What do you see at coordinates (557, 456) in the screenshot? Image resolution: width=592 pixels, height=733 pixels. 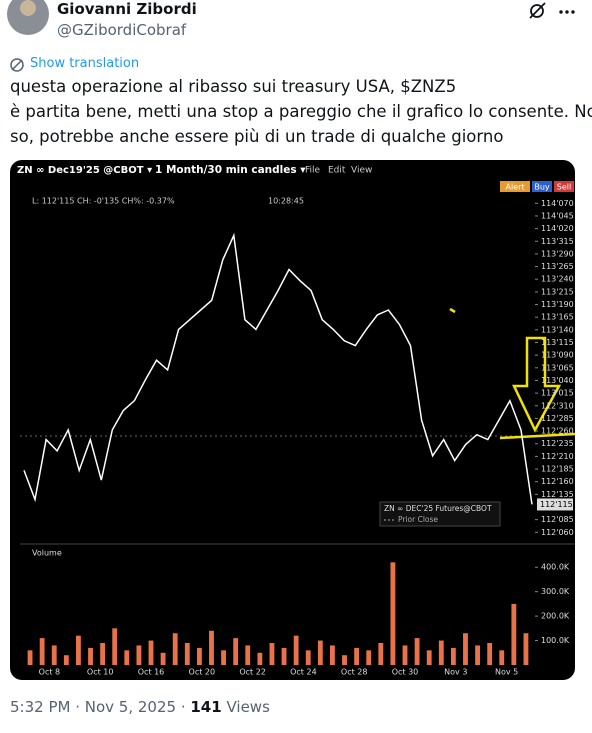 I see `y-tick-label: 112'210` at bounding box center [557, 456].